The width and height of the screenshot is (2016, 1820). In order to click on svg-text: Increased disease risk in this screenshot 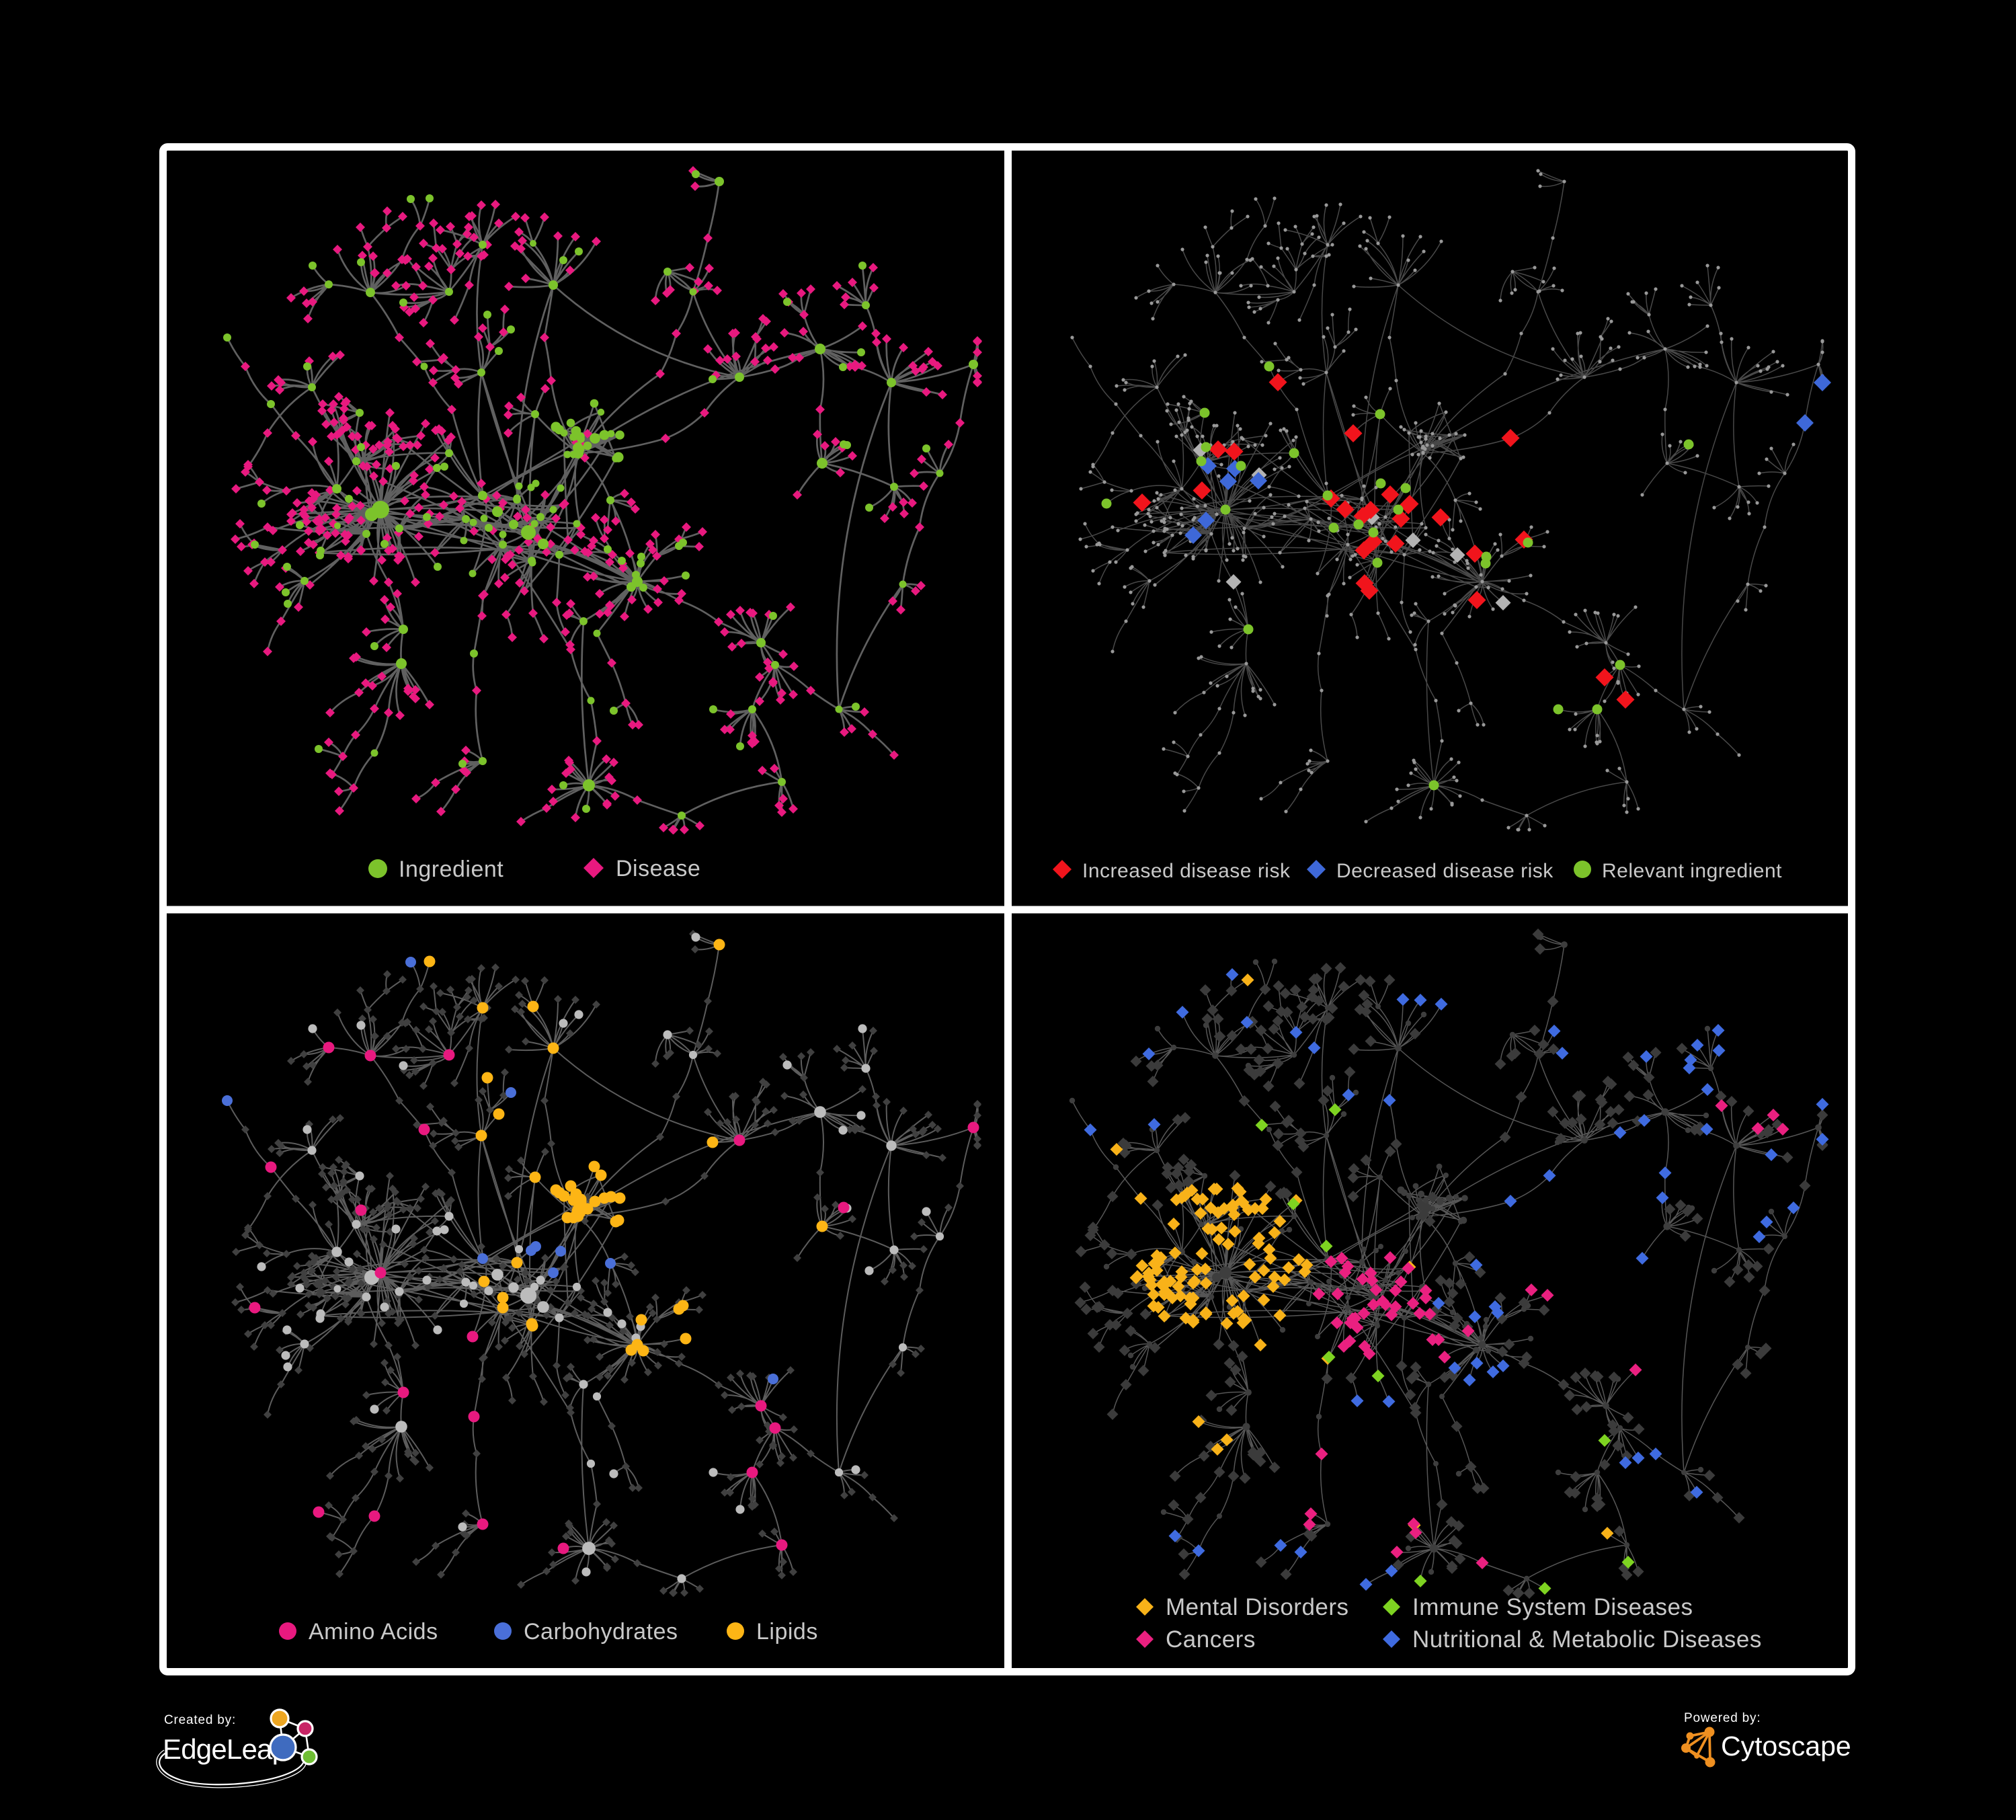, I will do `click(1186, 871)`.